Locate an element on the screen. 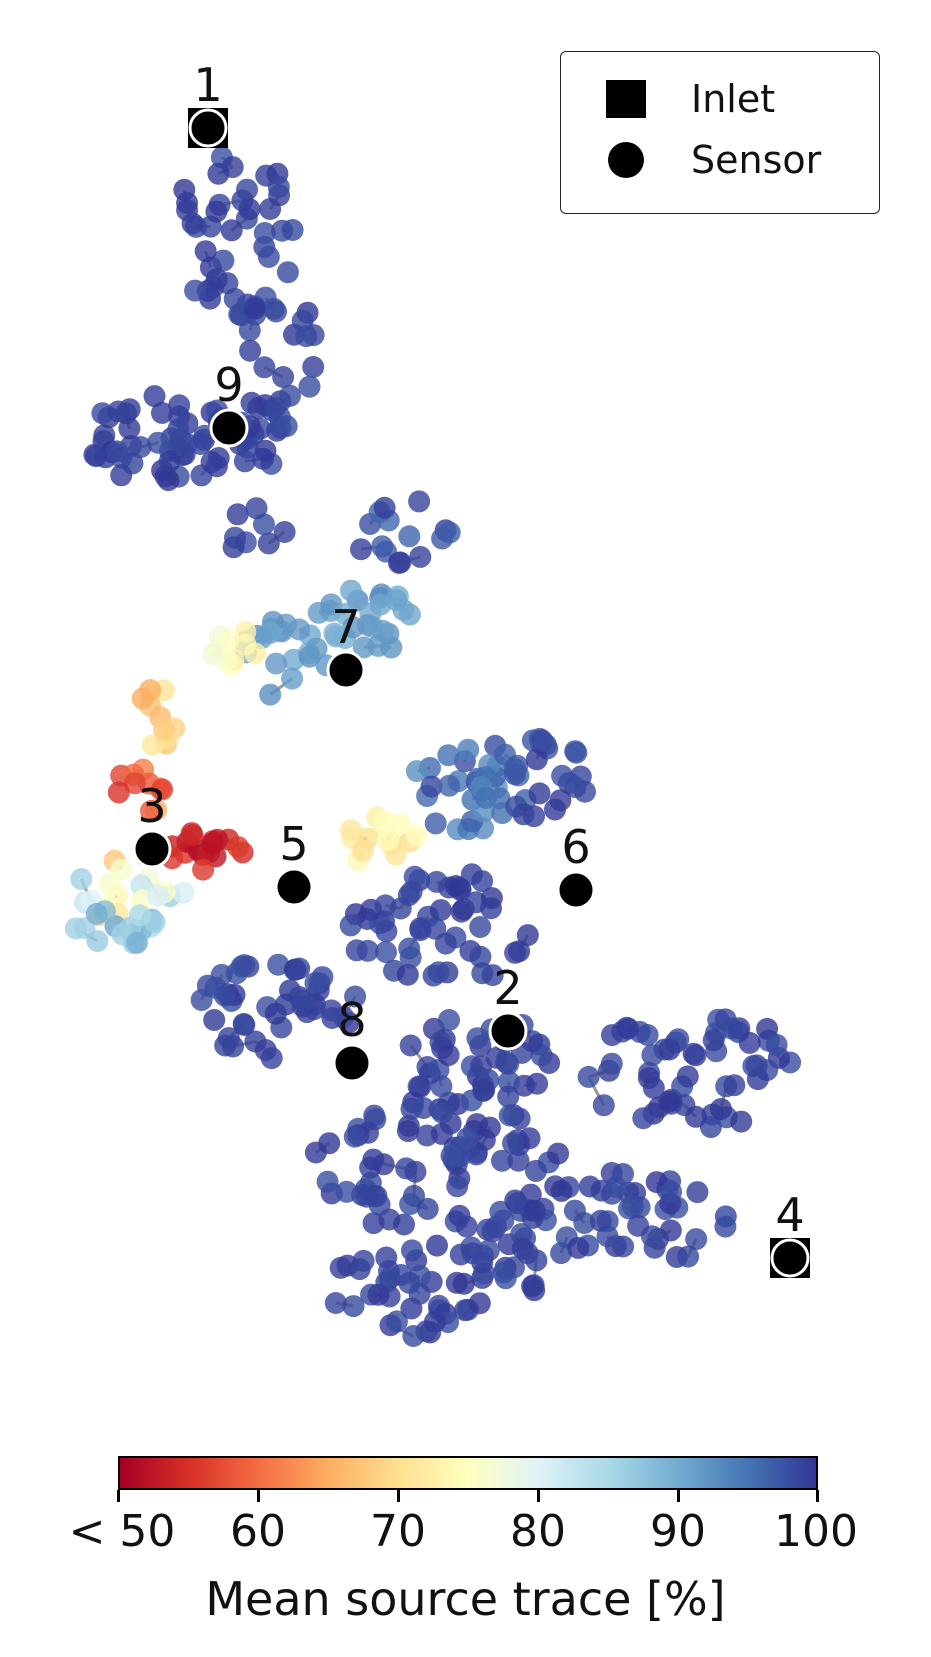 The image size is (931, 1657). sensor-circle-icon is located at coordinates (508, 1031).